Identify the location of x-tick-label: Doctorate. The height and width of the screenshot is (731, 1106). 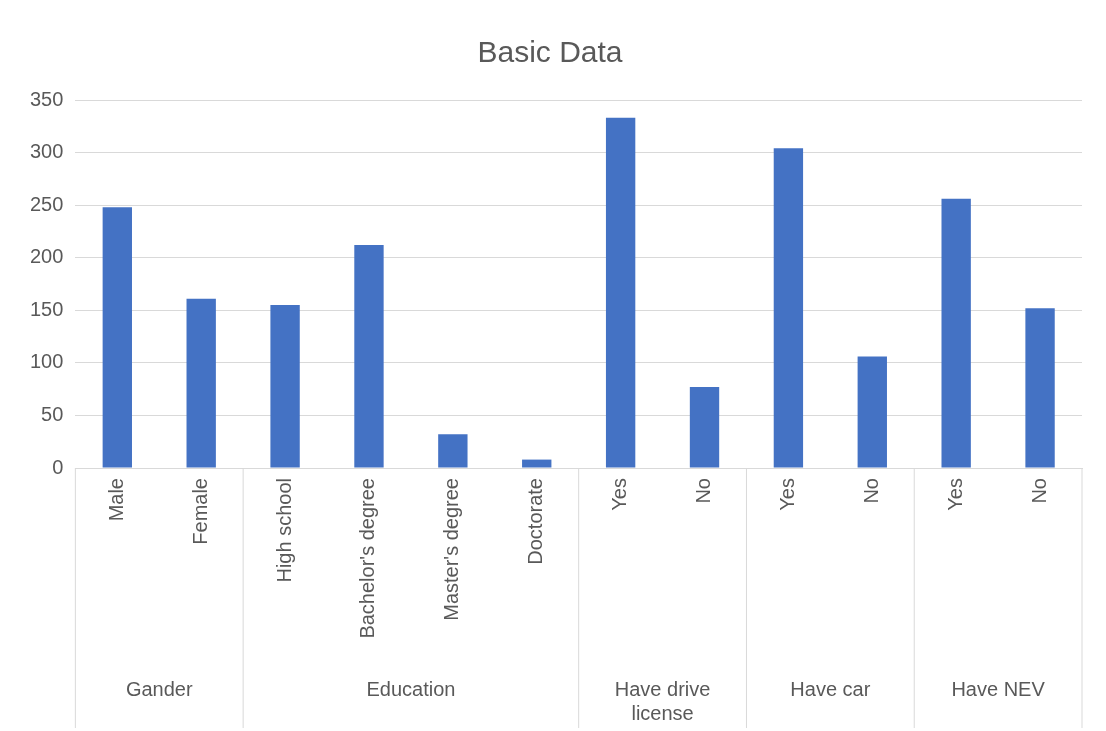
(535, 521).